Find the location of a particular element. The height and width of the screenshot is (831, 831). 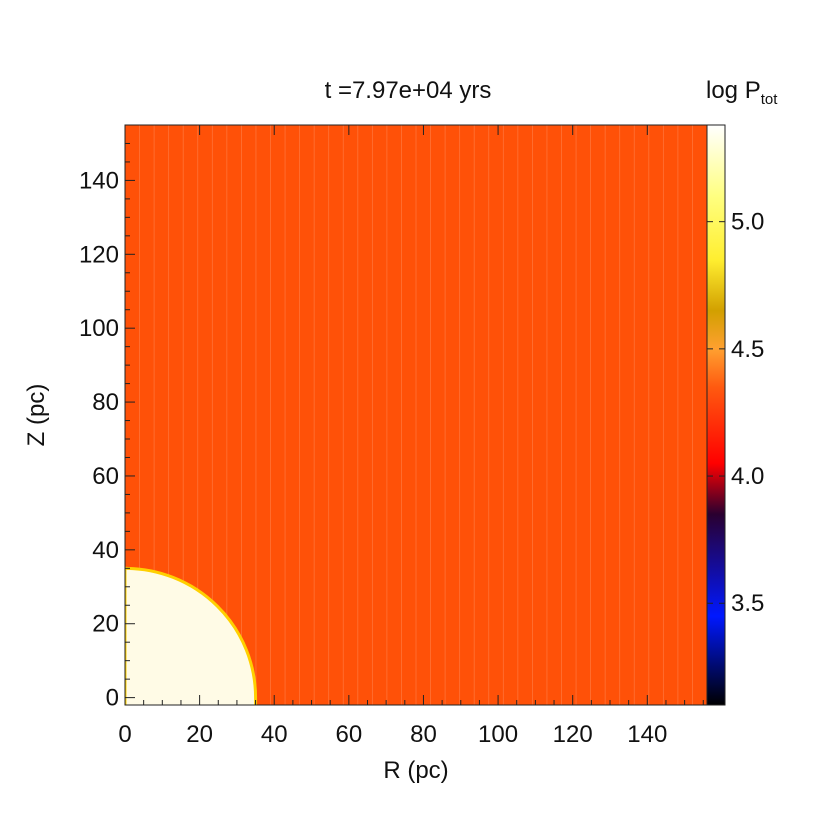

y-tick-label: 120 is located at coordinates (99, 254).